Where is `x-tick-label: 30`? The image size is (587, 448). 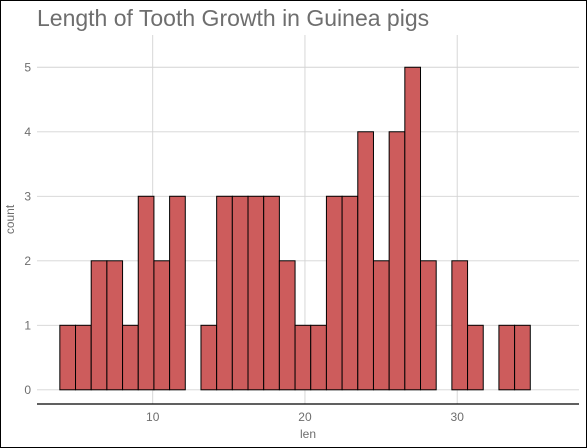 x-tick-label: 30 is located at coordinates (458, 417).